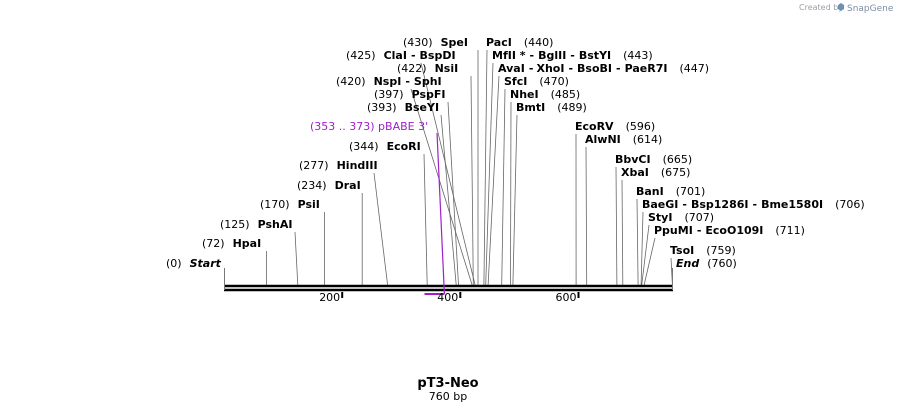  I want to click on enzyme-name: HpaI, so click(247, 243).